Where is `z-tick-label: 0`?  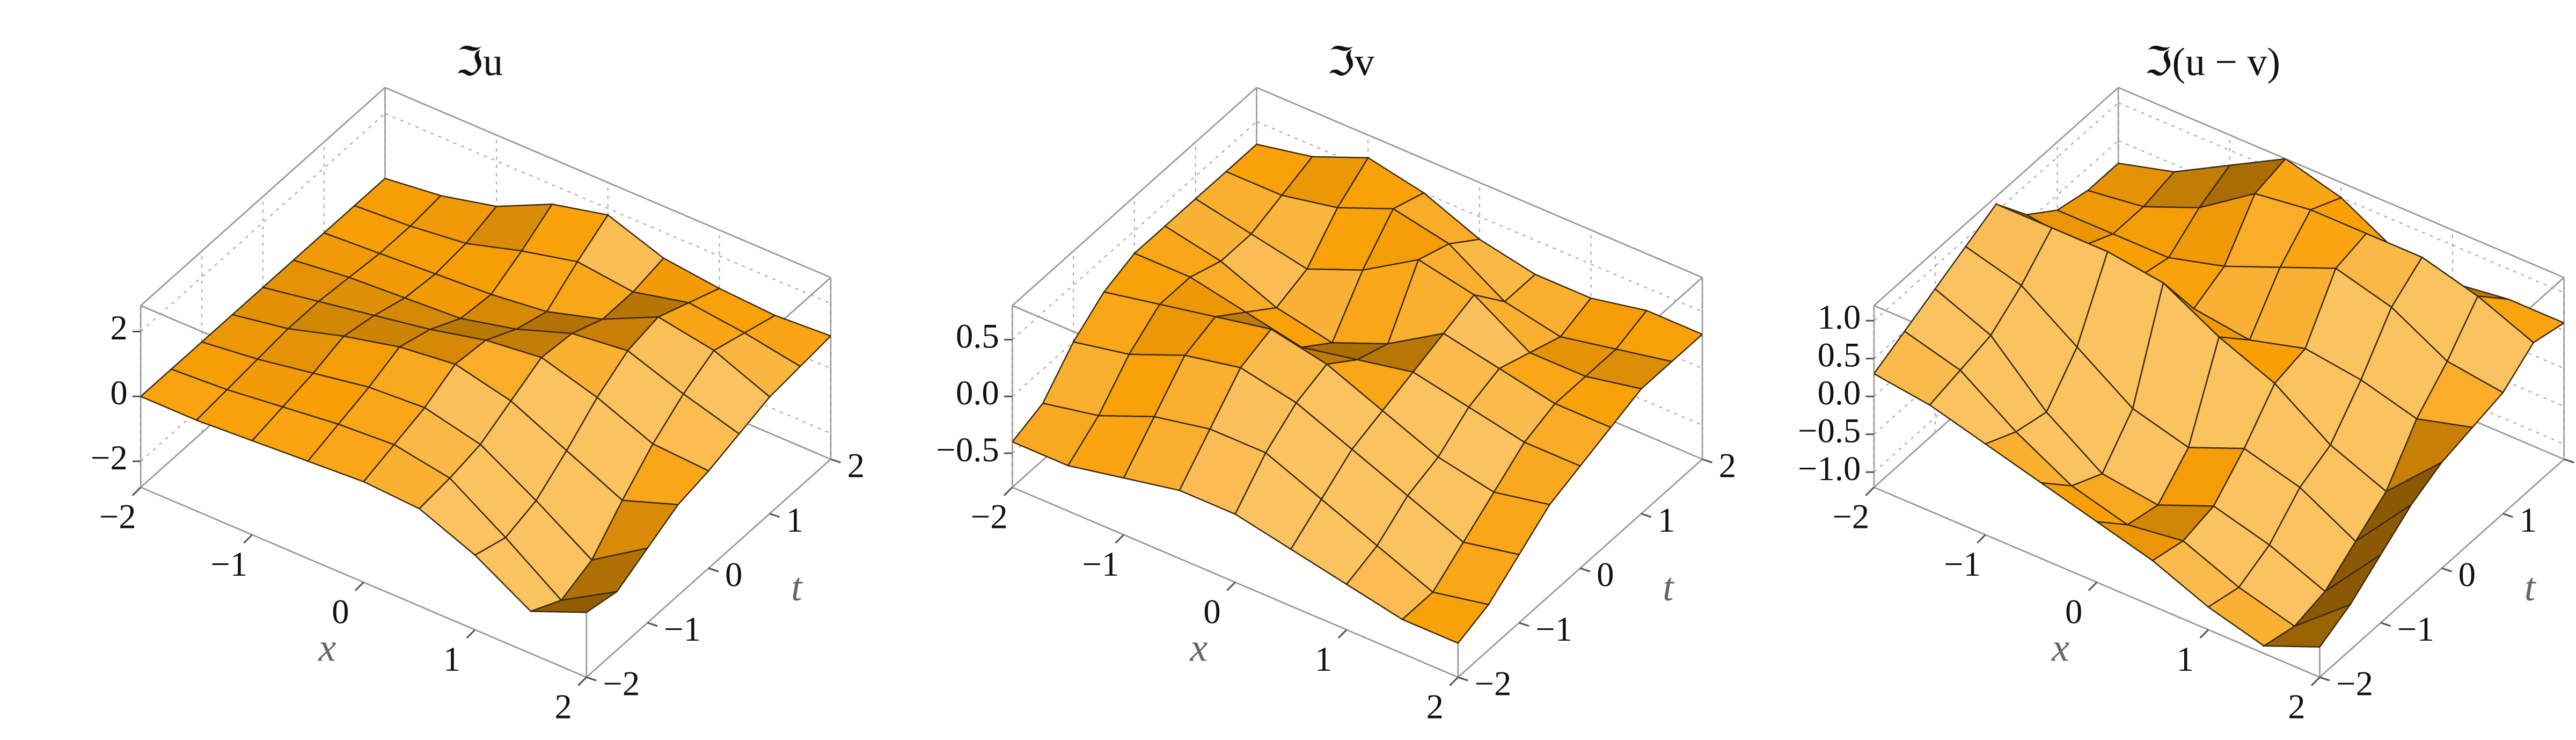
z-tick-label: 0 is located at coordinates (118, 392).